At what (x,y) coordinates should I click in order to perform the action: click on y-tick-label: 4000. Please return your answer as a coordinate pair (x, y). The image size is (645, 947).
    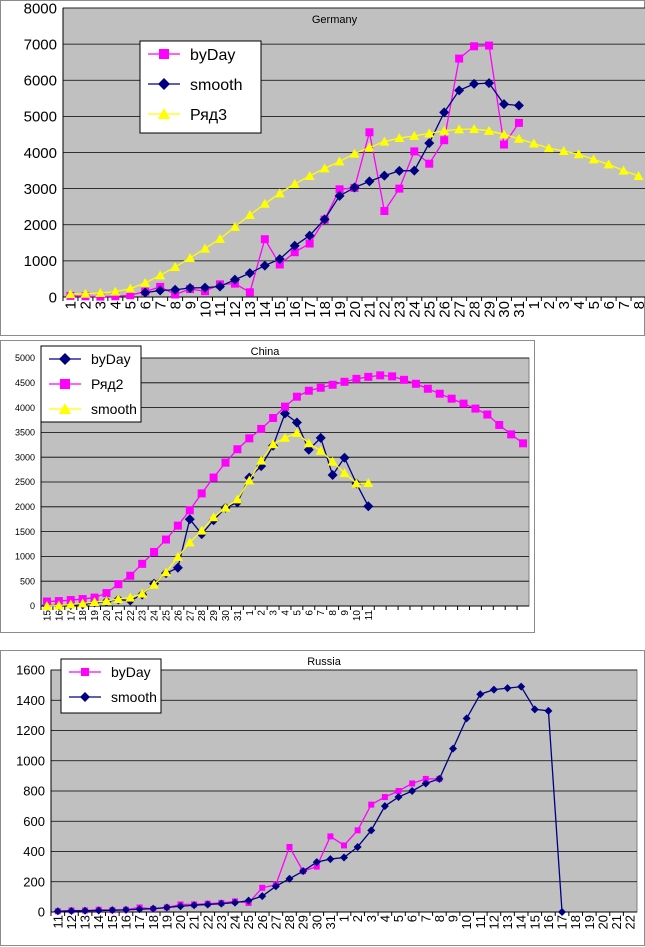
    Looking at the image, I should click on (40, 153).